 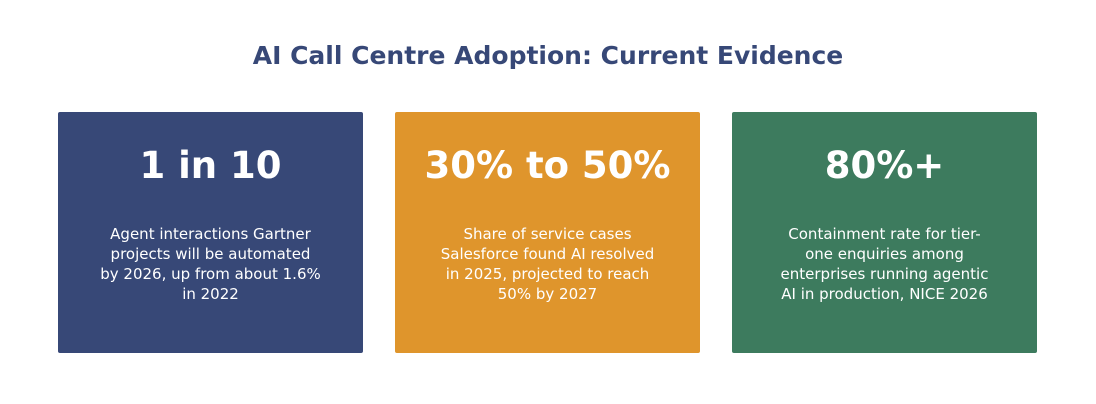 I want to click on description-line: Salesforce found AI resolved, so click(x=547, y=254).